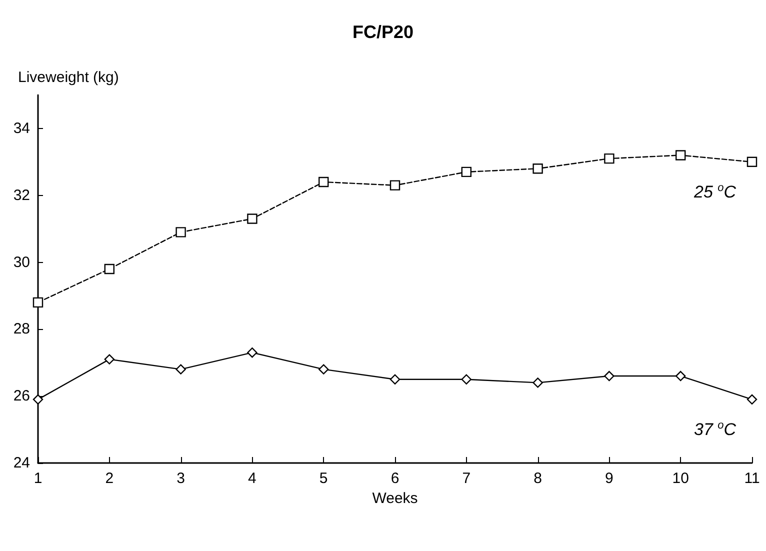  Describe the element at coordinates (323, 478) in the screenshot. I see `x-tick-label: 5` at that location.